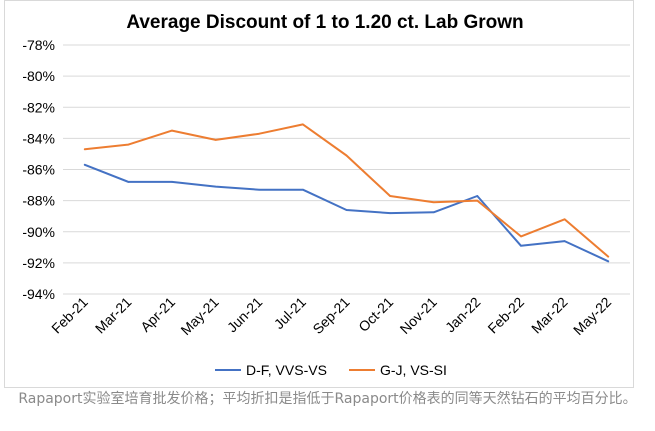 Image resolution: width=655 pixels, height=431 pixels. Describe the element at coordinates (592, 316) in the screenshot. I see `x-tick-label: May-22` at that location.